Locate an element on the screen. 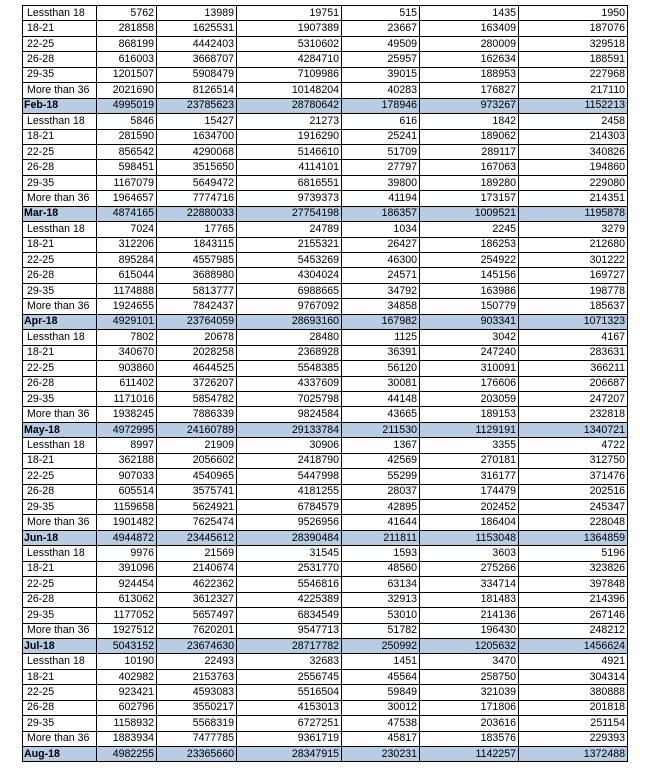 This screenshot has height=770, width=646. table-cell: 402982 is located at coordinates (126, 677).